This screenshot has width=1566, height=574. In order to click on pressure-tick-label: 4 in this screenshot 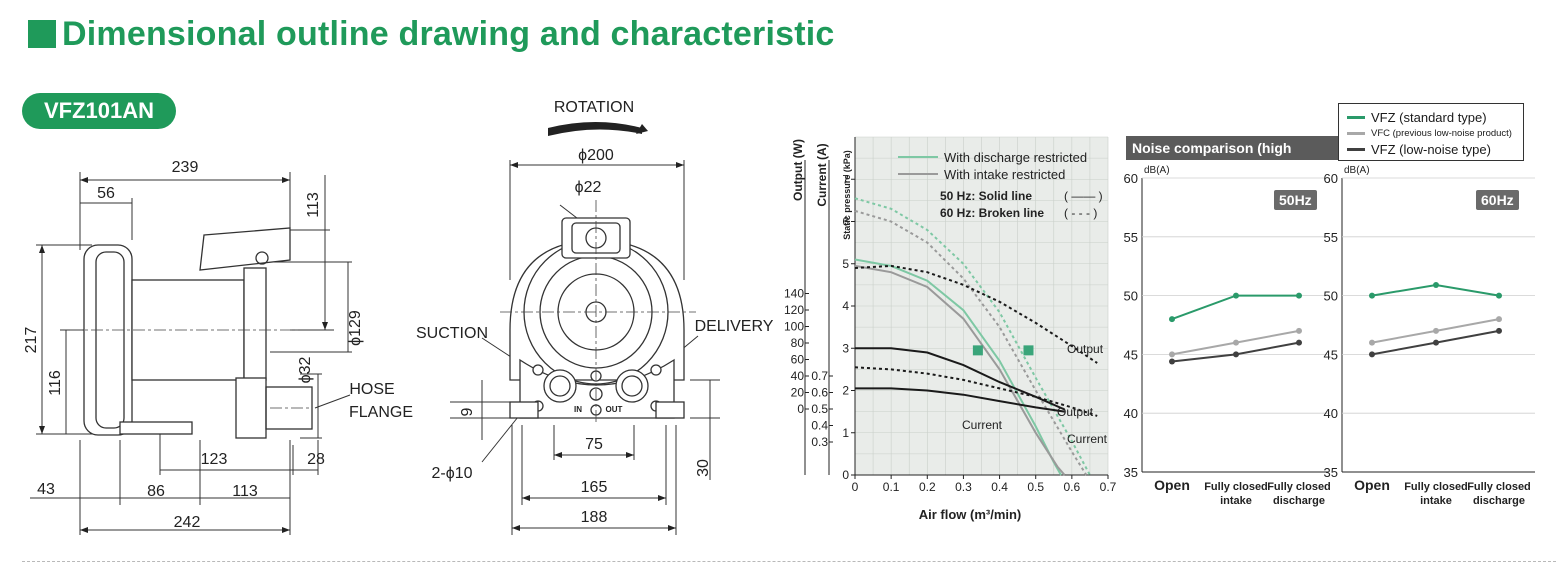, I will do `click(845, 306)`.